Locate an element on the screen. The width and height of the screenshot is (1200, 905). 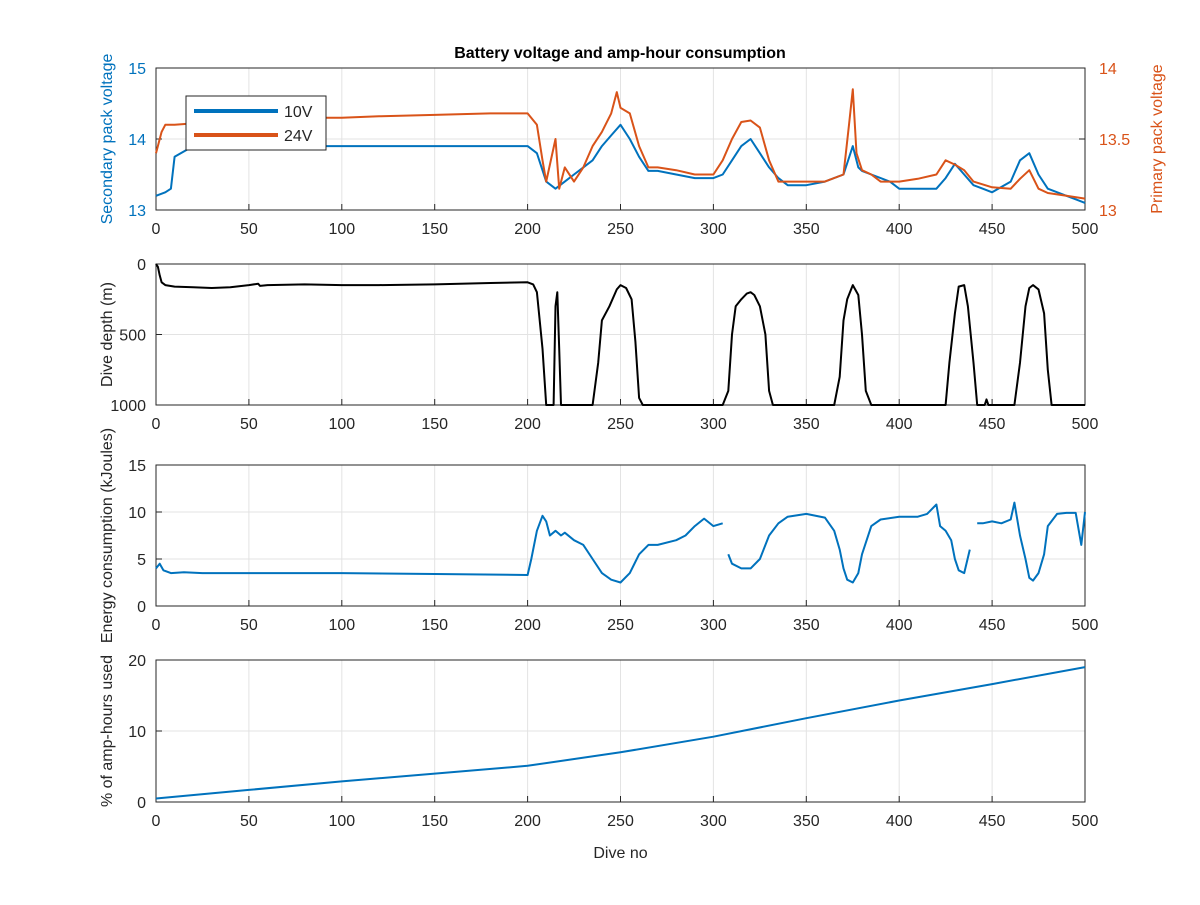
series-line-10v is located at coordinates (620, 163).